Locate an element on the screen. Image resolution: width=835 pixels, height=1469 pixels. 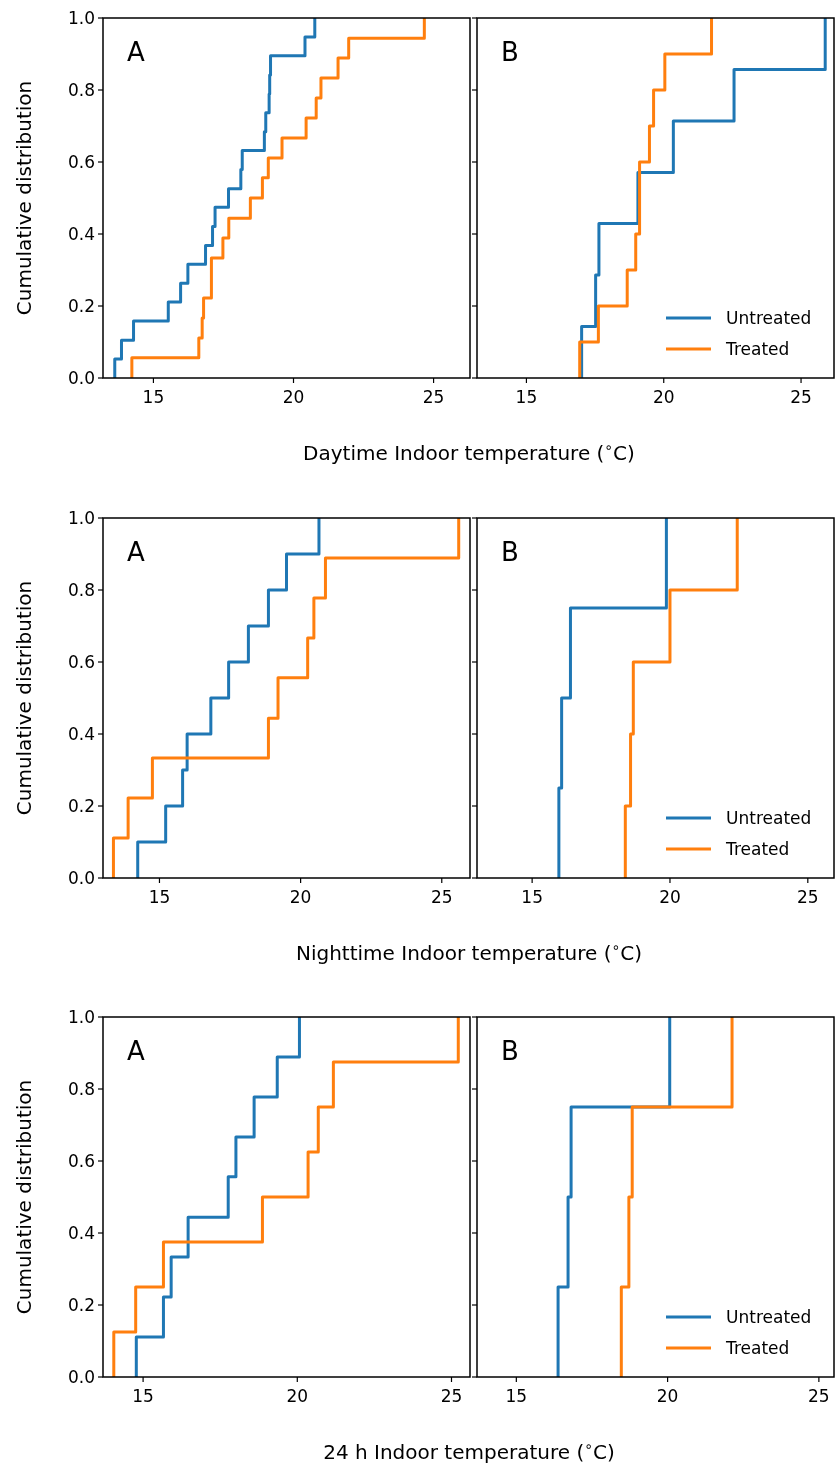
x-axis-title: Daytime Indoor temperature ($^{∘}$C) is located at coordinates (469, 452).